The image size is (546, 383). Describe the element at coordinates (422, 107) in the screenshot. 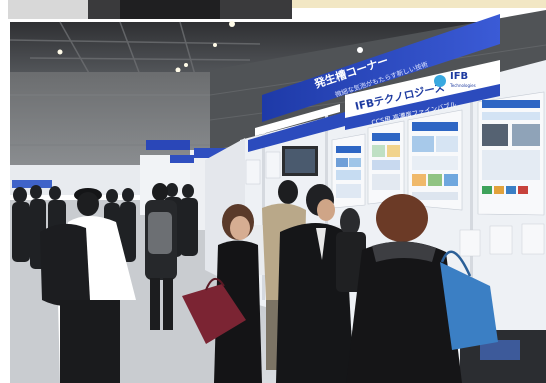

I see `company-sub-banner` at that location.